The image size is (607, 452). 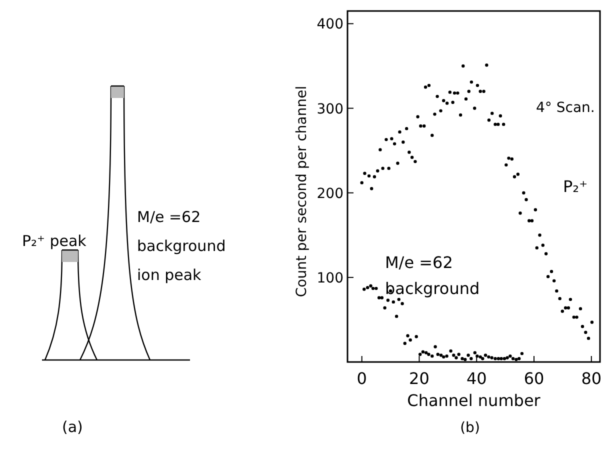 What do you see at coordinates (591, 378) in the screenshot?
I see `x-tick-label: 80` at bounding box center [591, 378].